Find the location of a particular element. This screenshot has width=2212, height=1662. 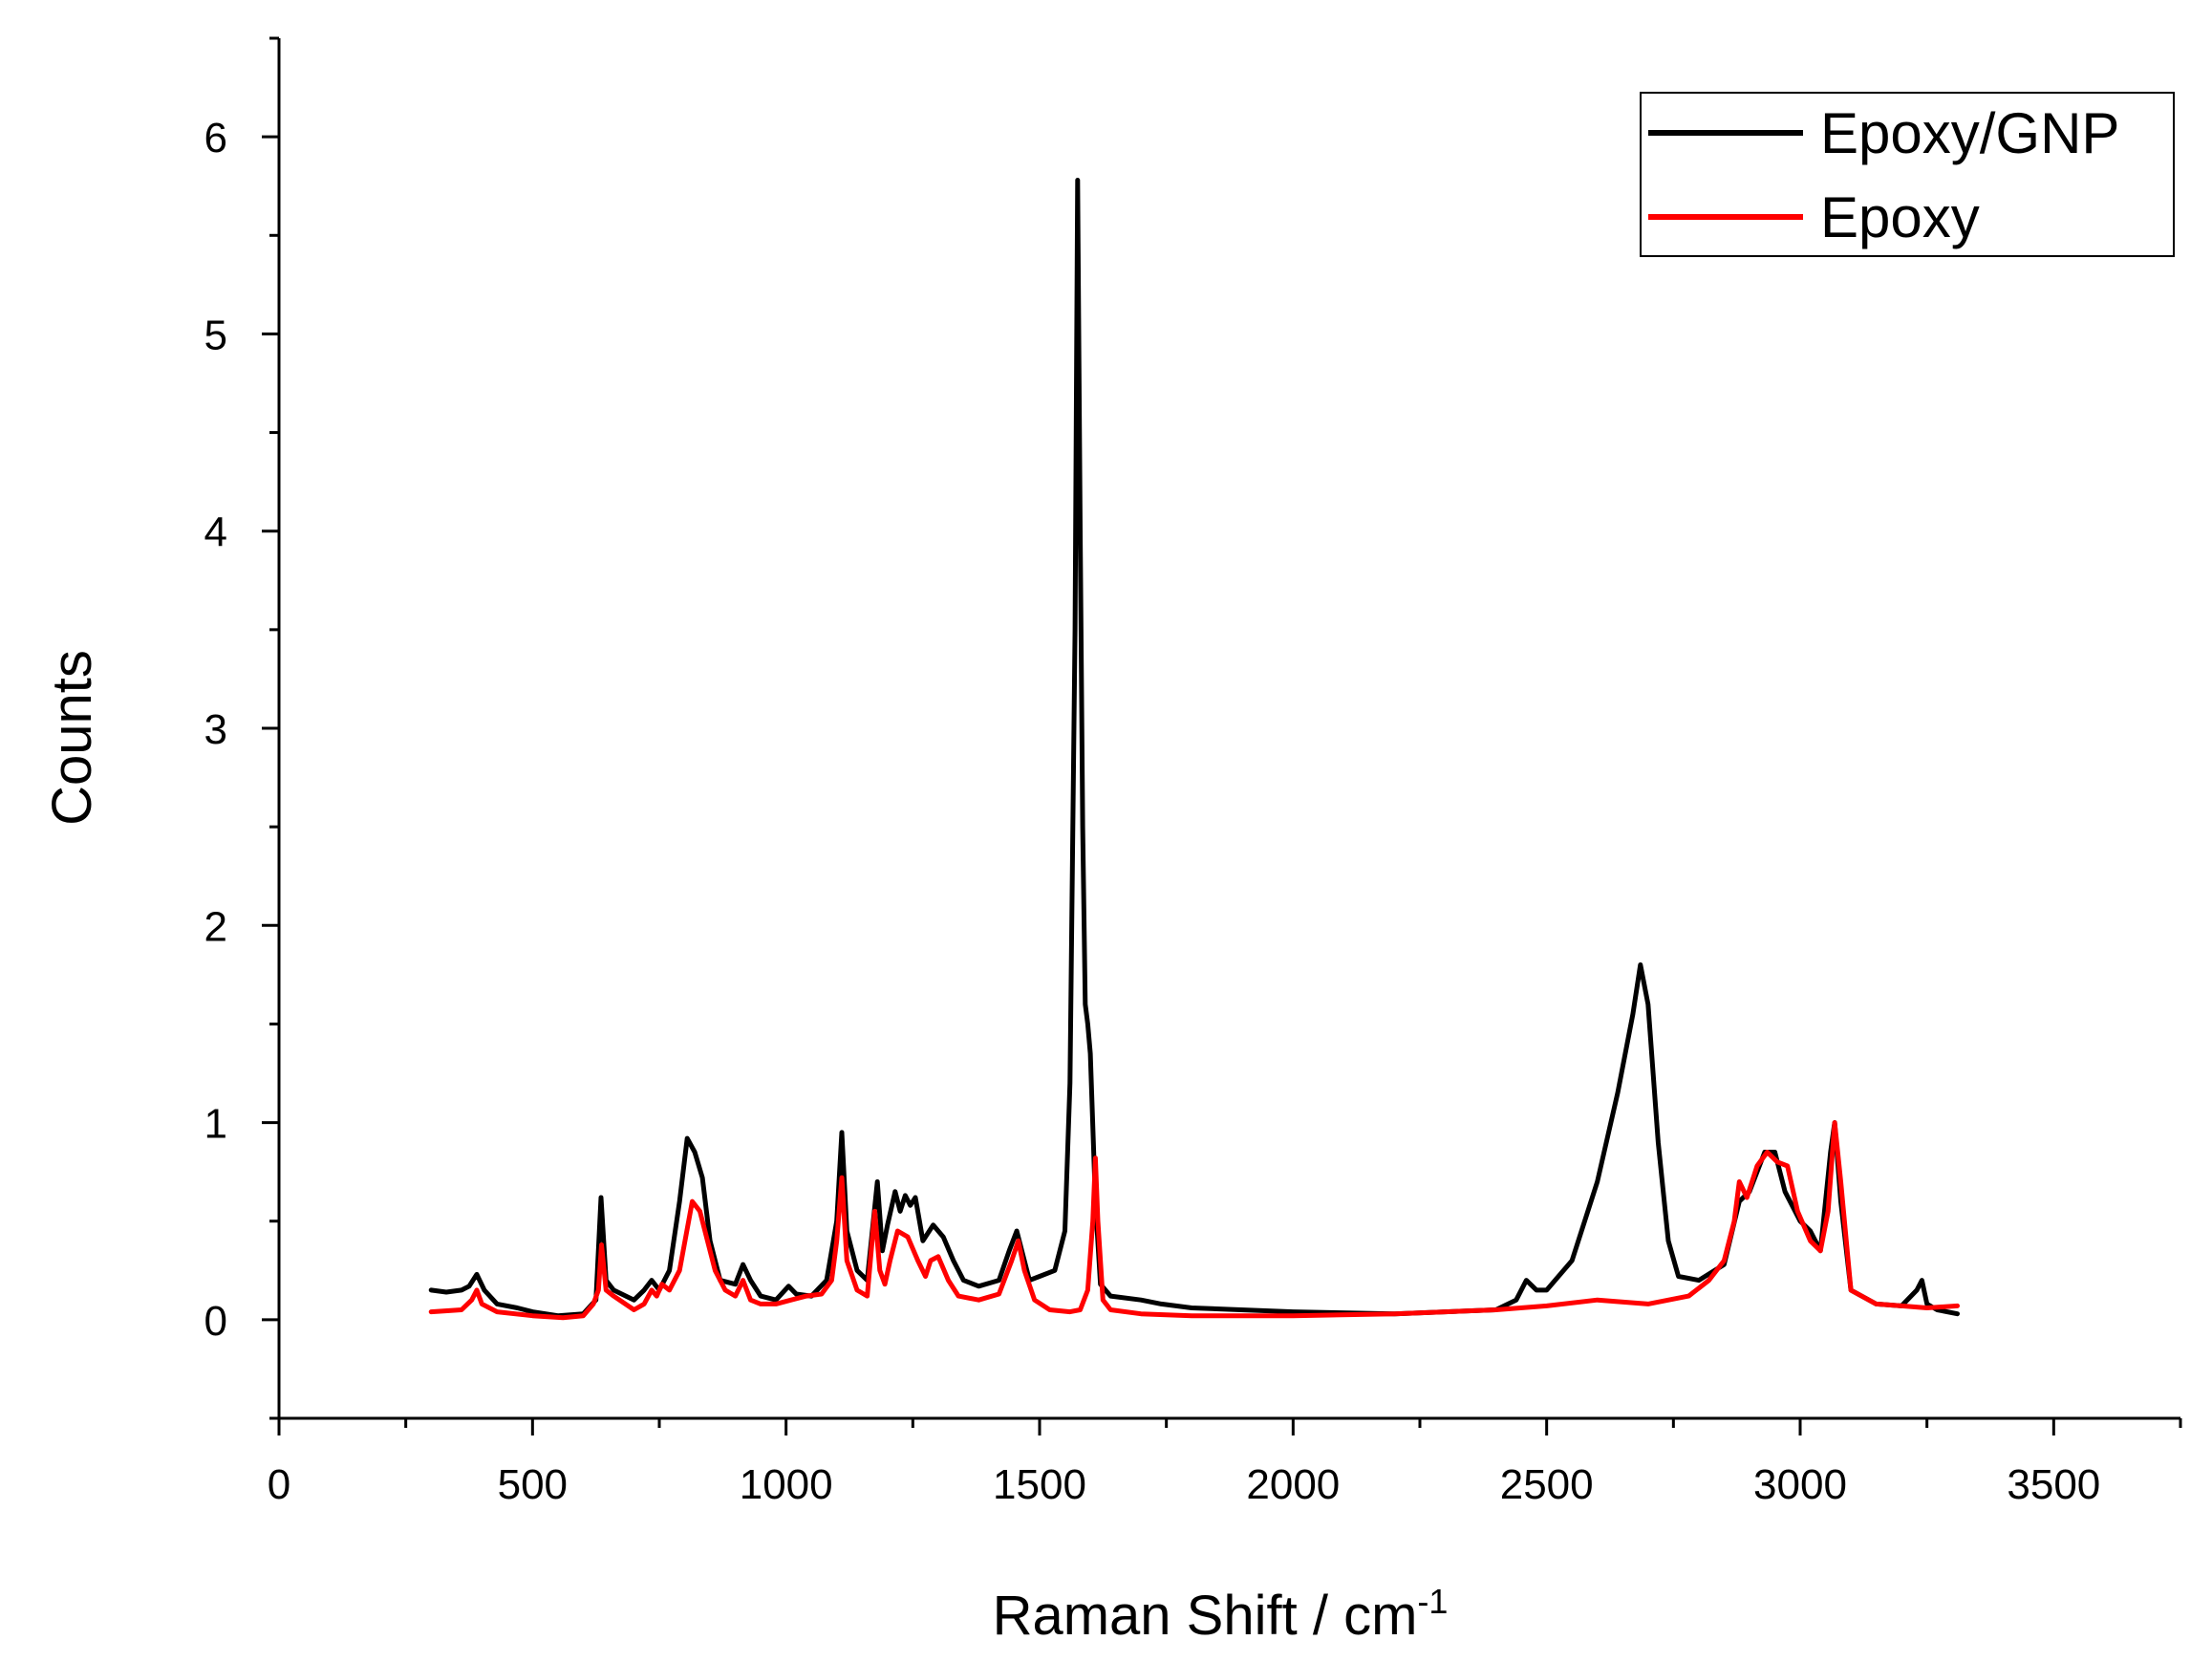

x-axis-title-text: Raman Shift / cm is located at coordinates (1205, 1616).